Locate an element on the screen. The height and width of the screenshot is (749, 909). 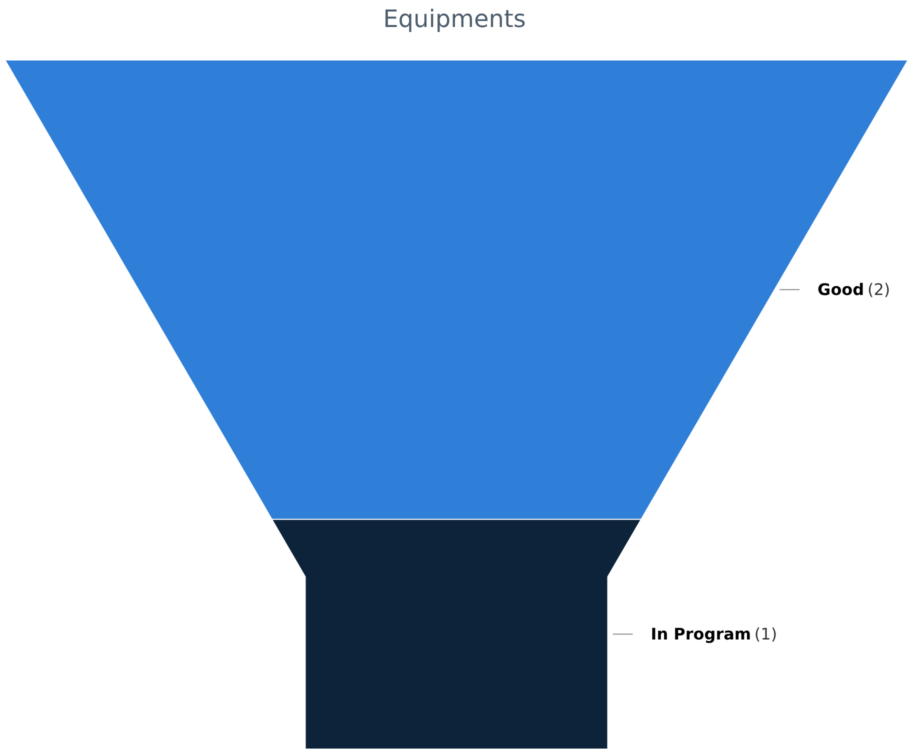
data-label: (2) is located at coordinates (878, 290).